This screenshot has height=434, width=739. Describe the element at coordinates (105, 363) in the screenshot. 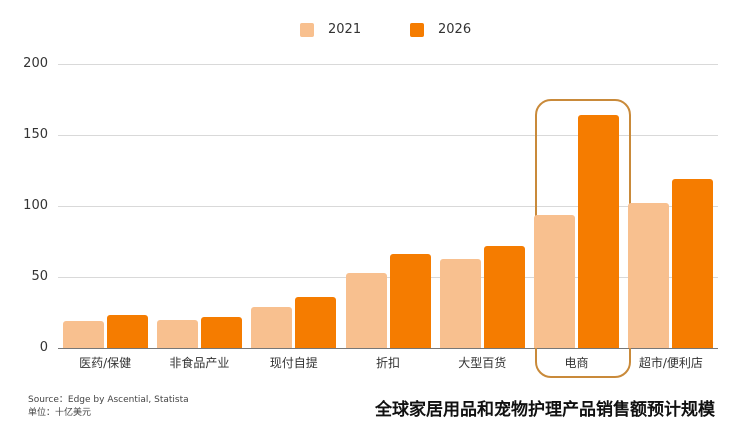

I see `x-tick-label: 医药/保健` at that location.